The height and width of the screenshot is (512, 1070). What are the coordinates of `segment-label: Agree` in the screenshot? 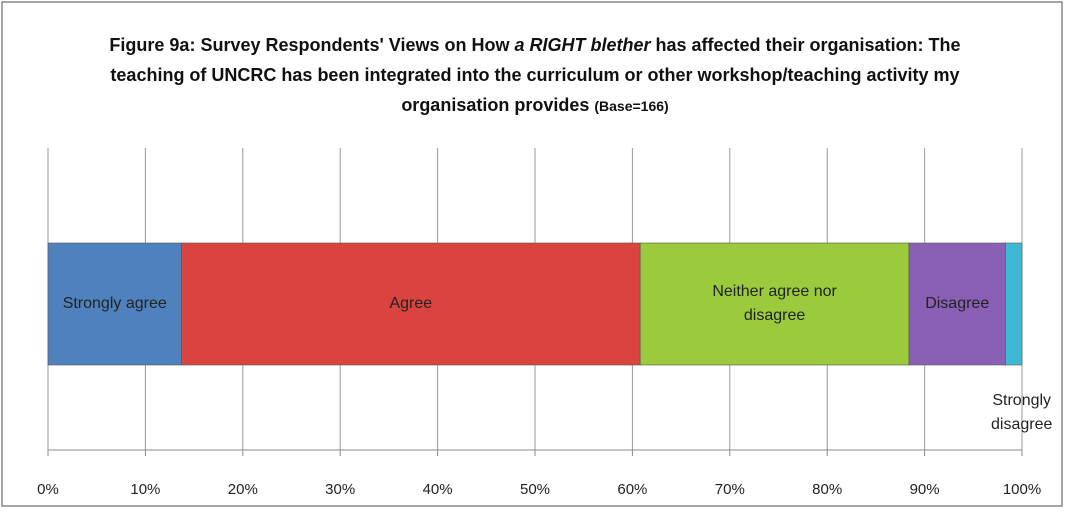 It's located at (411, 303).